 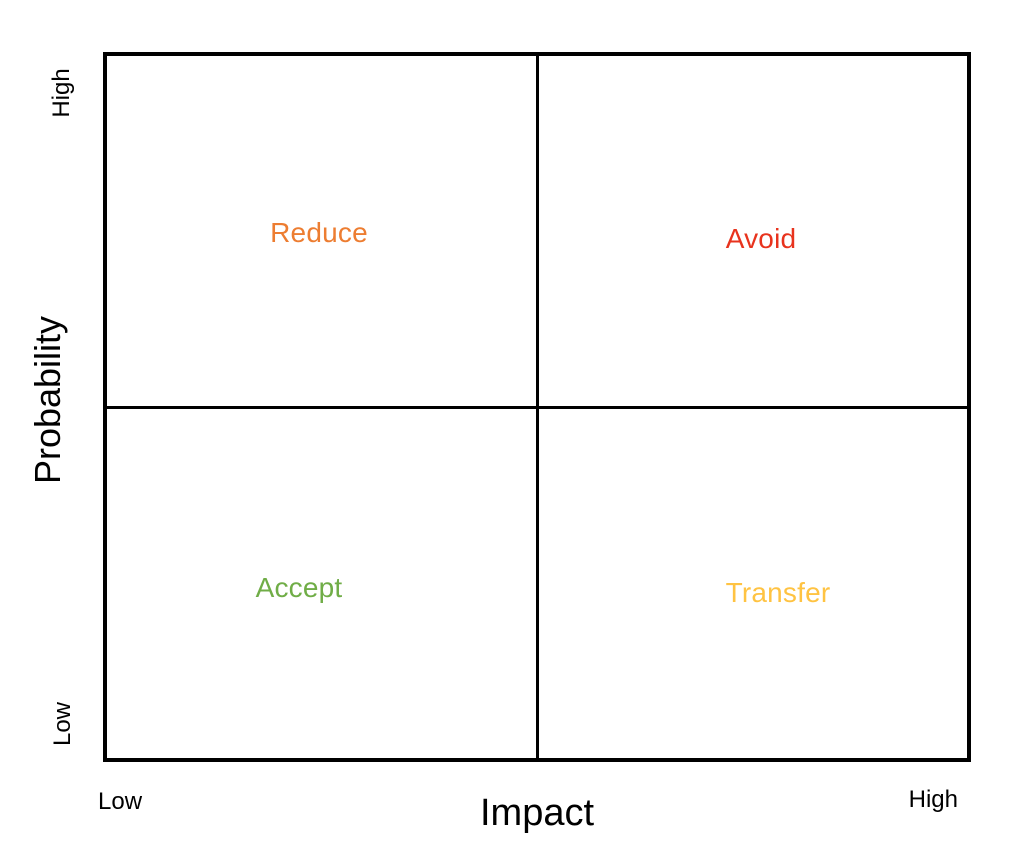 What do you see at coordinates (537, 407) in the screenshot?
I see `horizontal-divider-line` at bounding box center [537, 407].